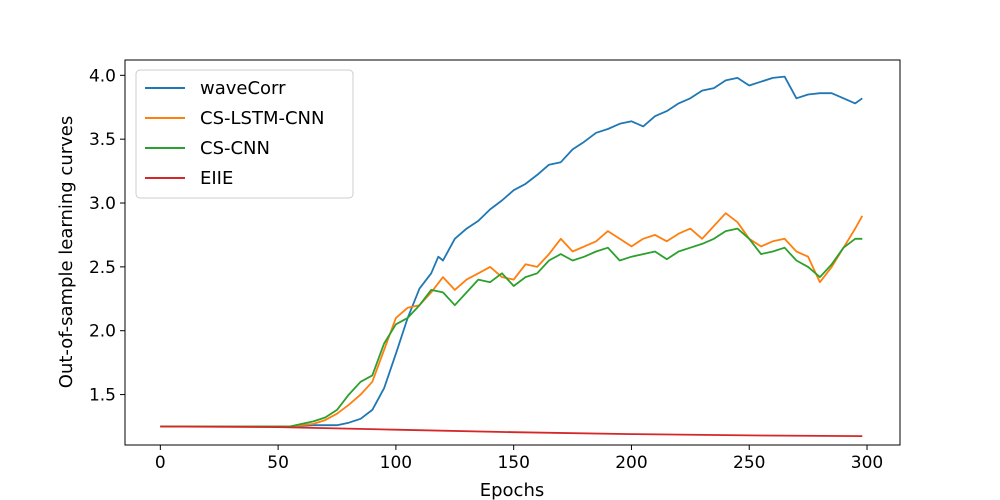 The image size is (1000, 500). What do you see at coordinates (235, 148) in the screenshot?
I see `legend-label-cs-cnn: CS-CNN` at bounding box center [235, 148].